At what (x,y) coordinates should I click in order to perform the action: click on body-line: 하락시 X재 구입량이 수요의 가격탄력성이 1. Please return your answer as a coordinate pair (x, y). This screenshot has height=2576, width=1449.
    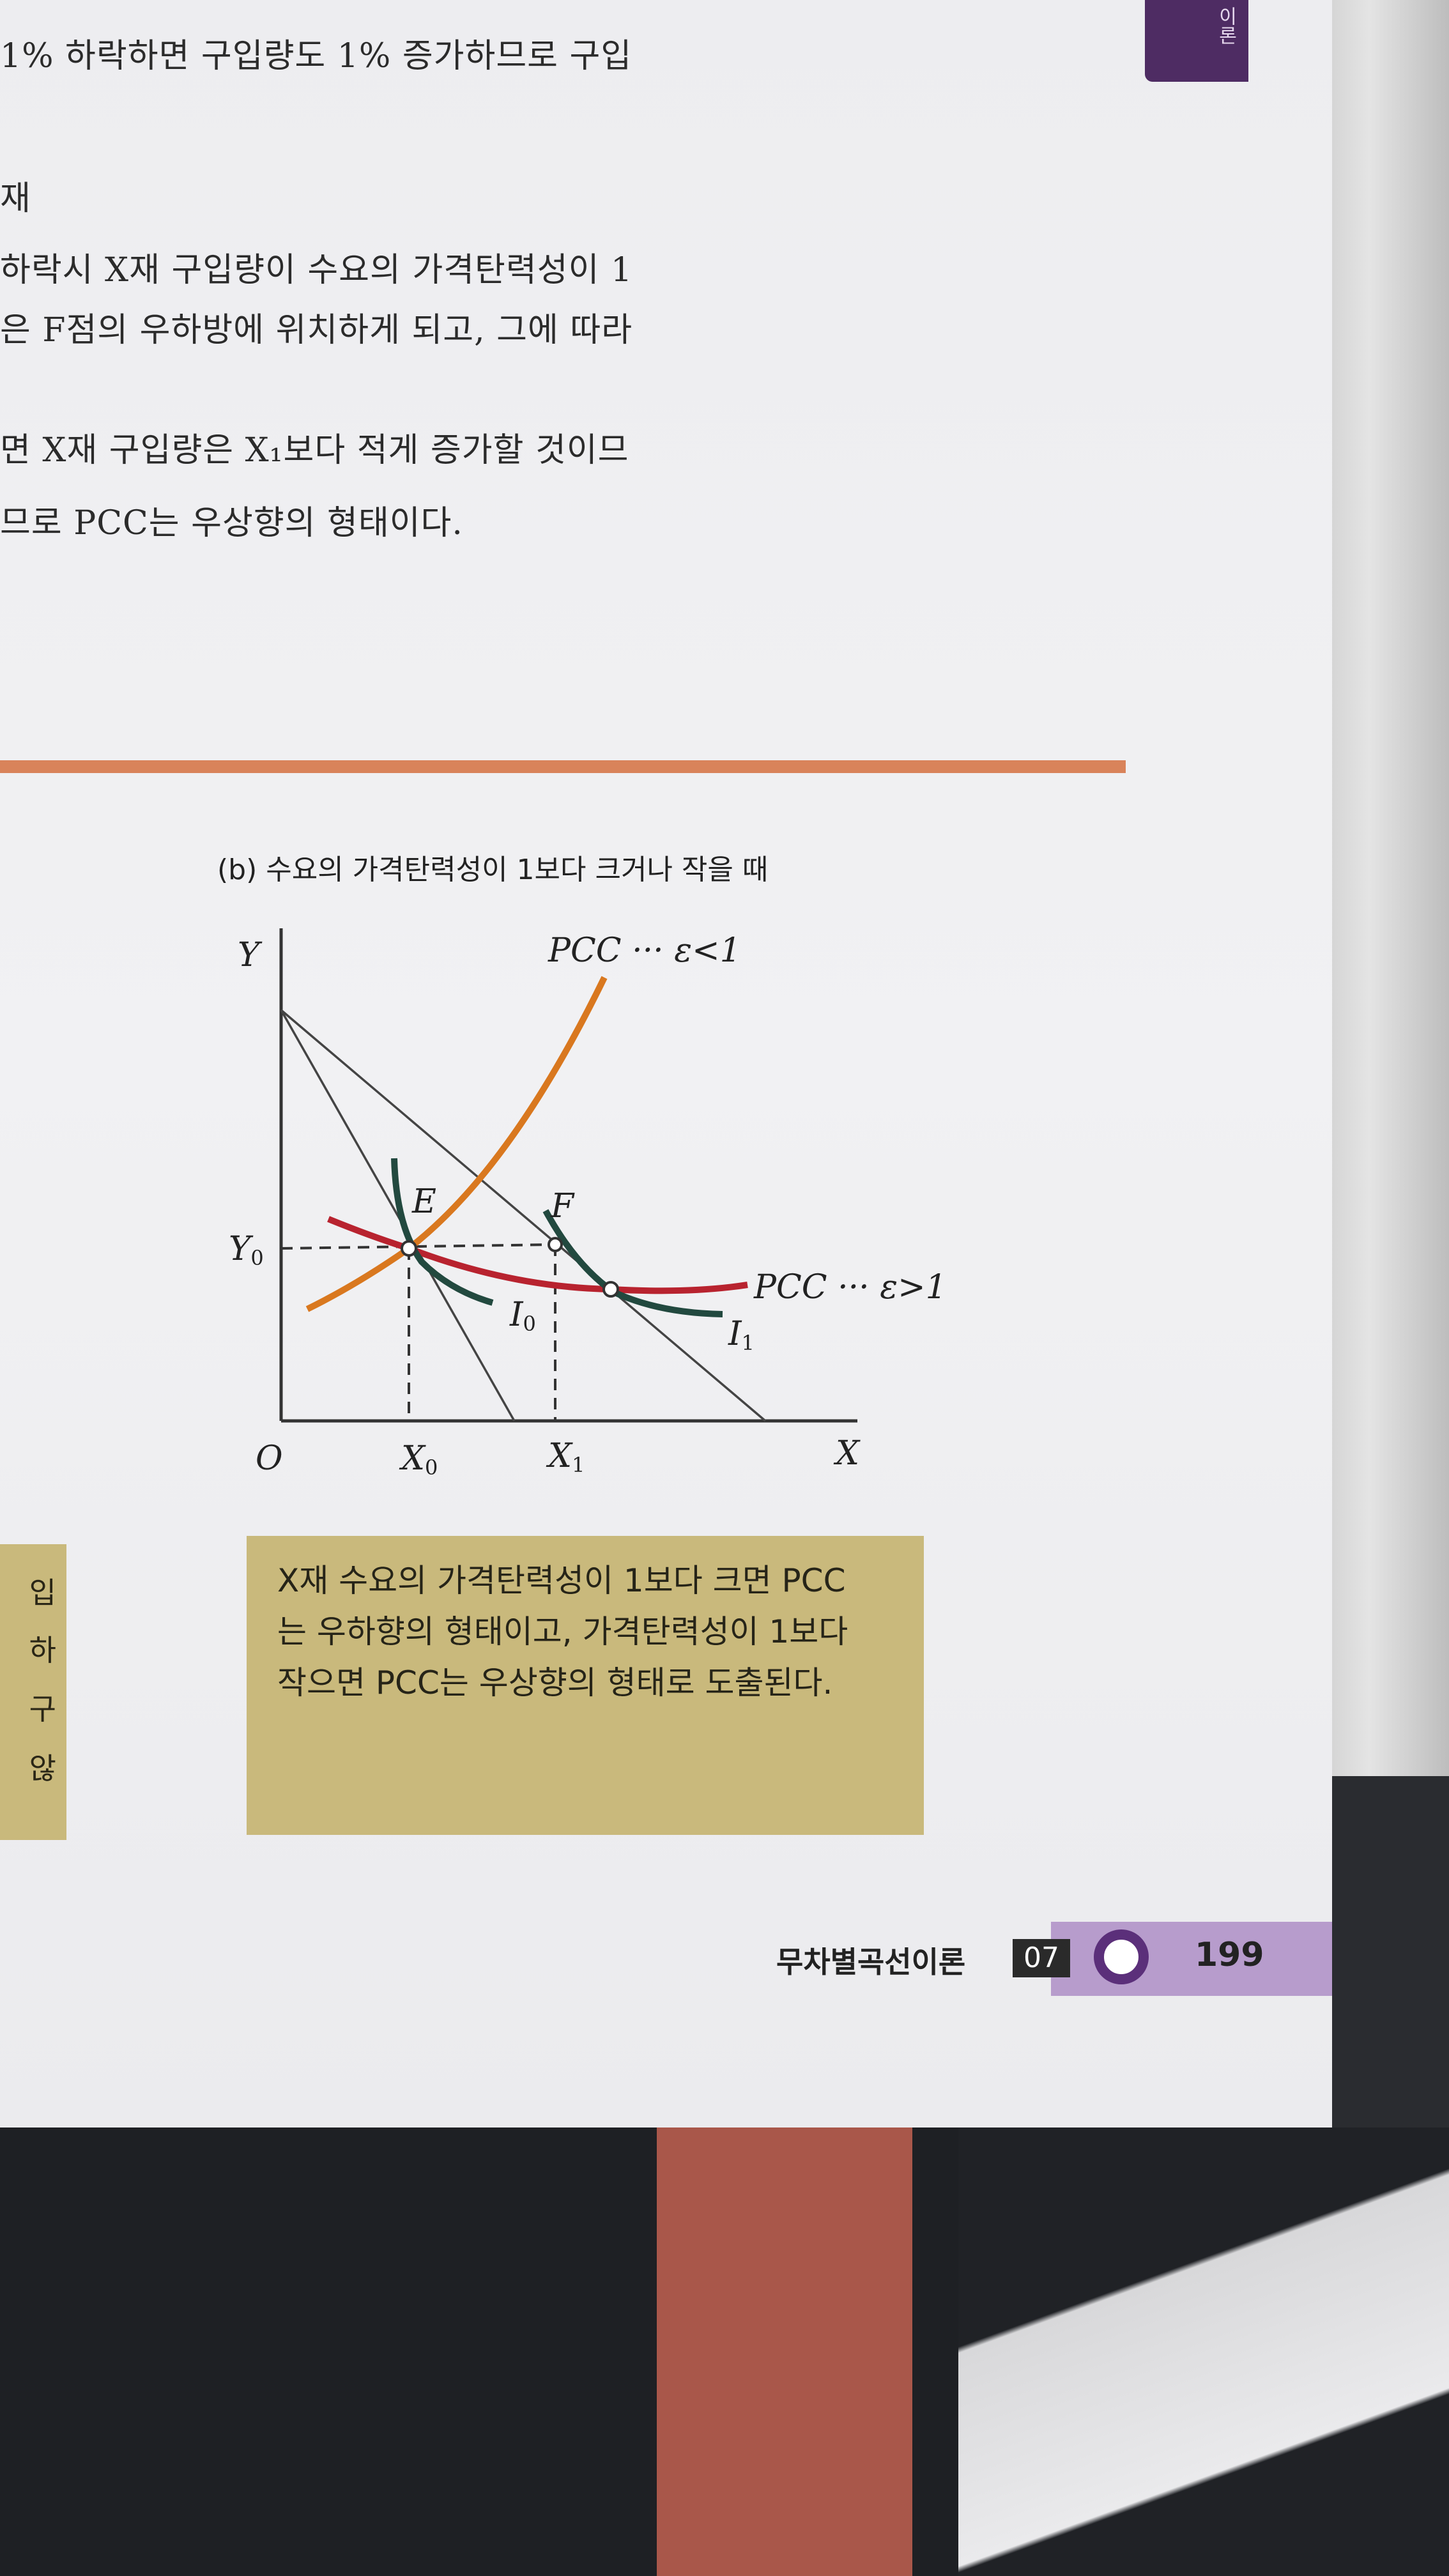
    Looking at the image, I should click on (316, 270).